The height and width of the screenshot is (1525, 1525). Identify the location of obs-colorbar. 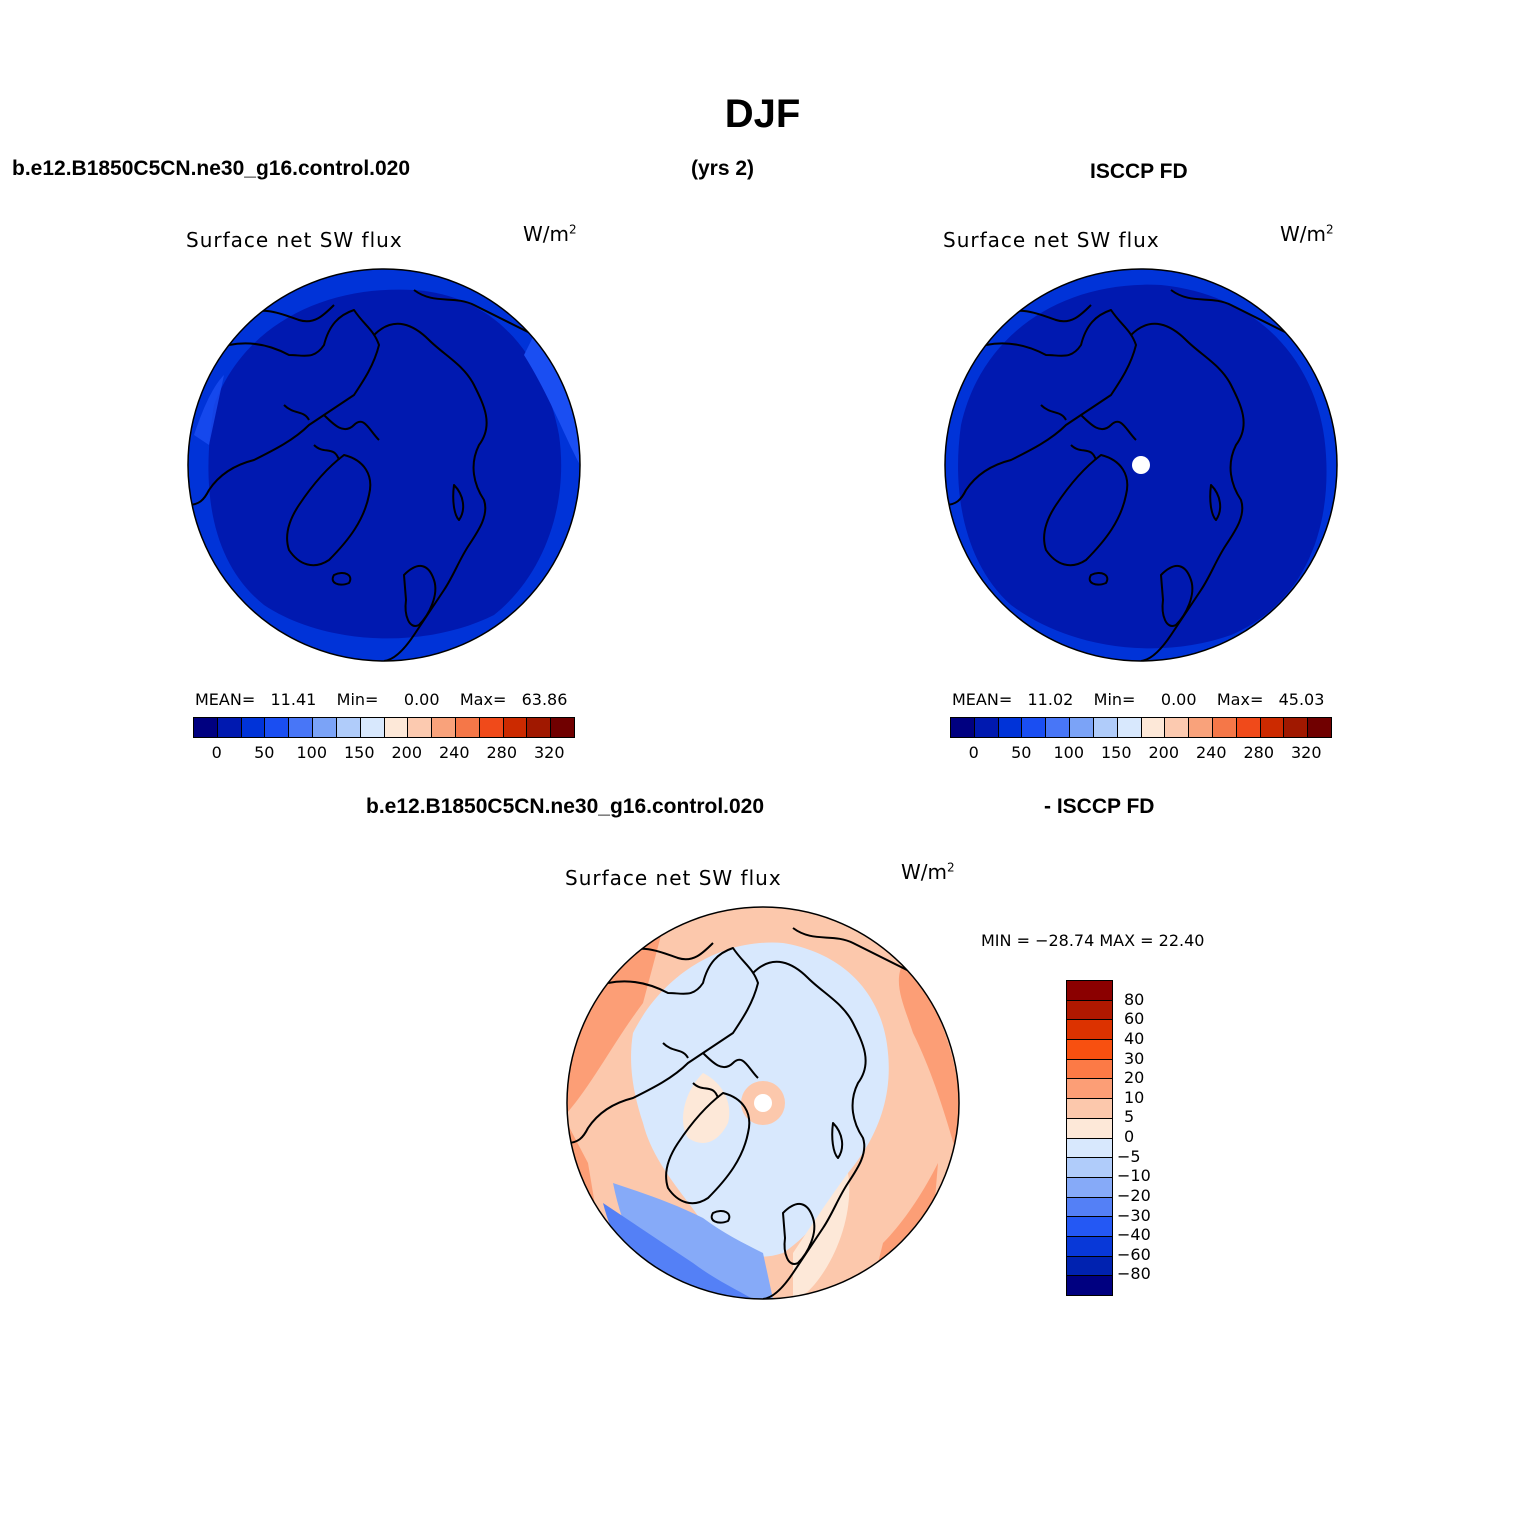
(1141, 727).